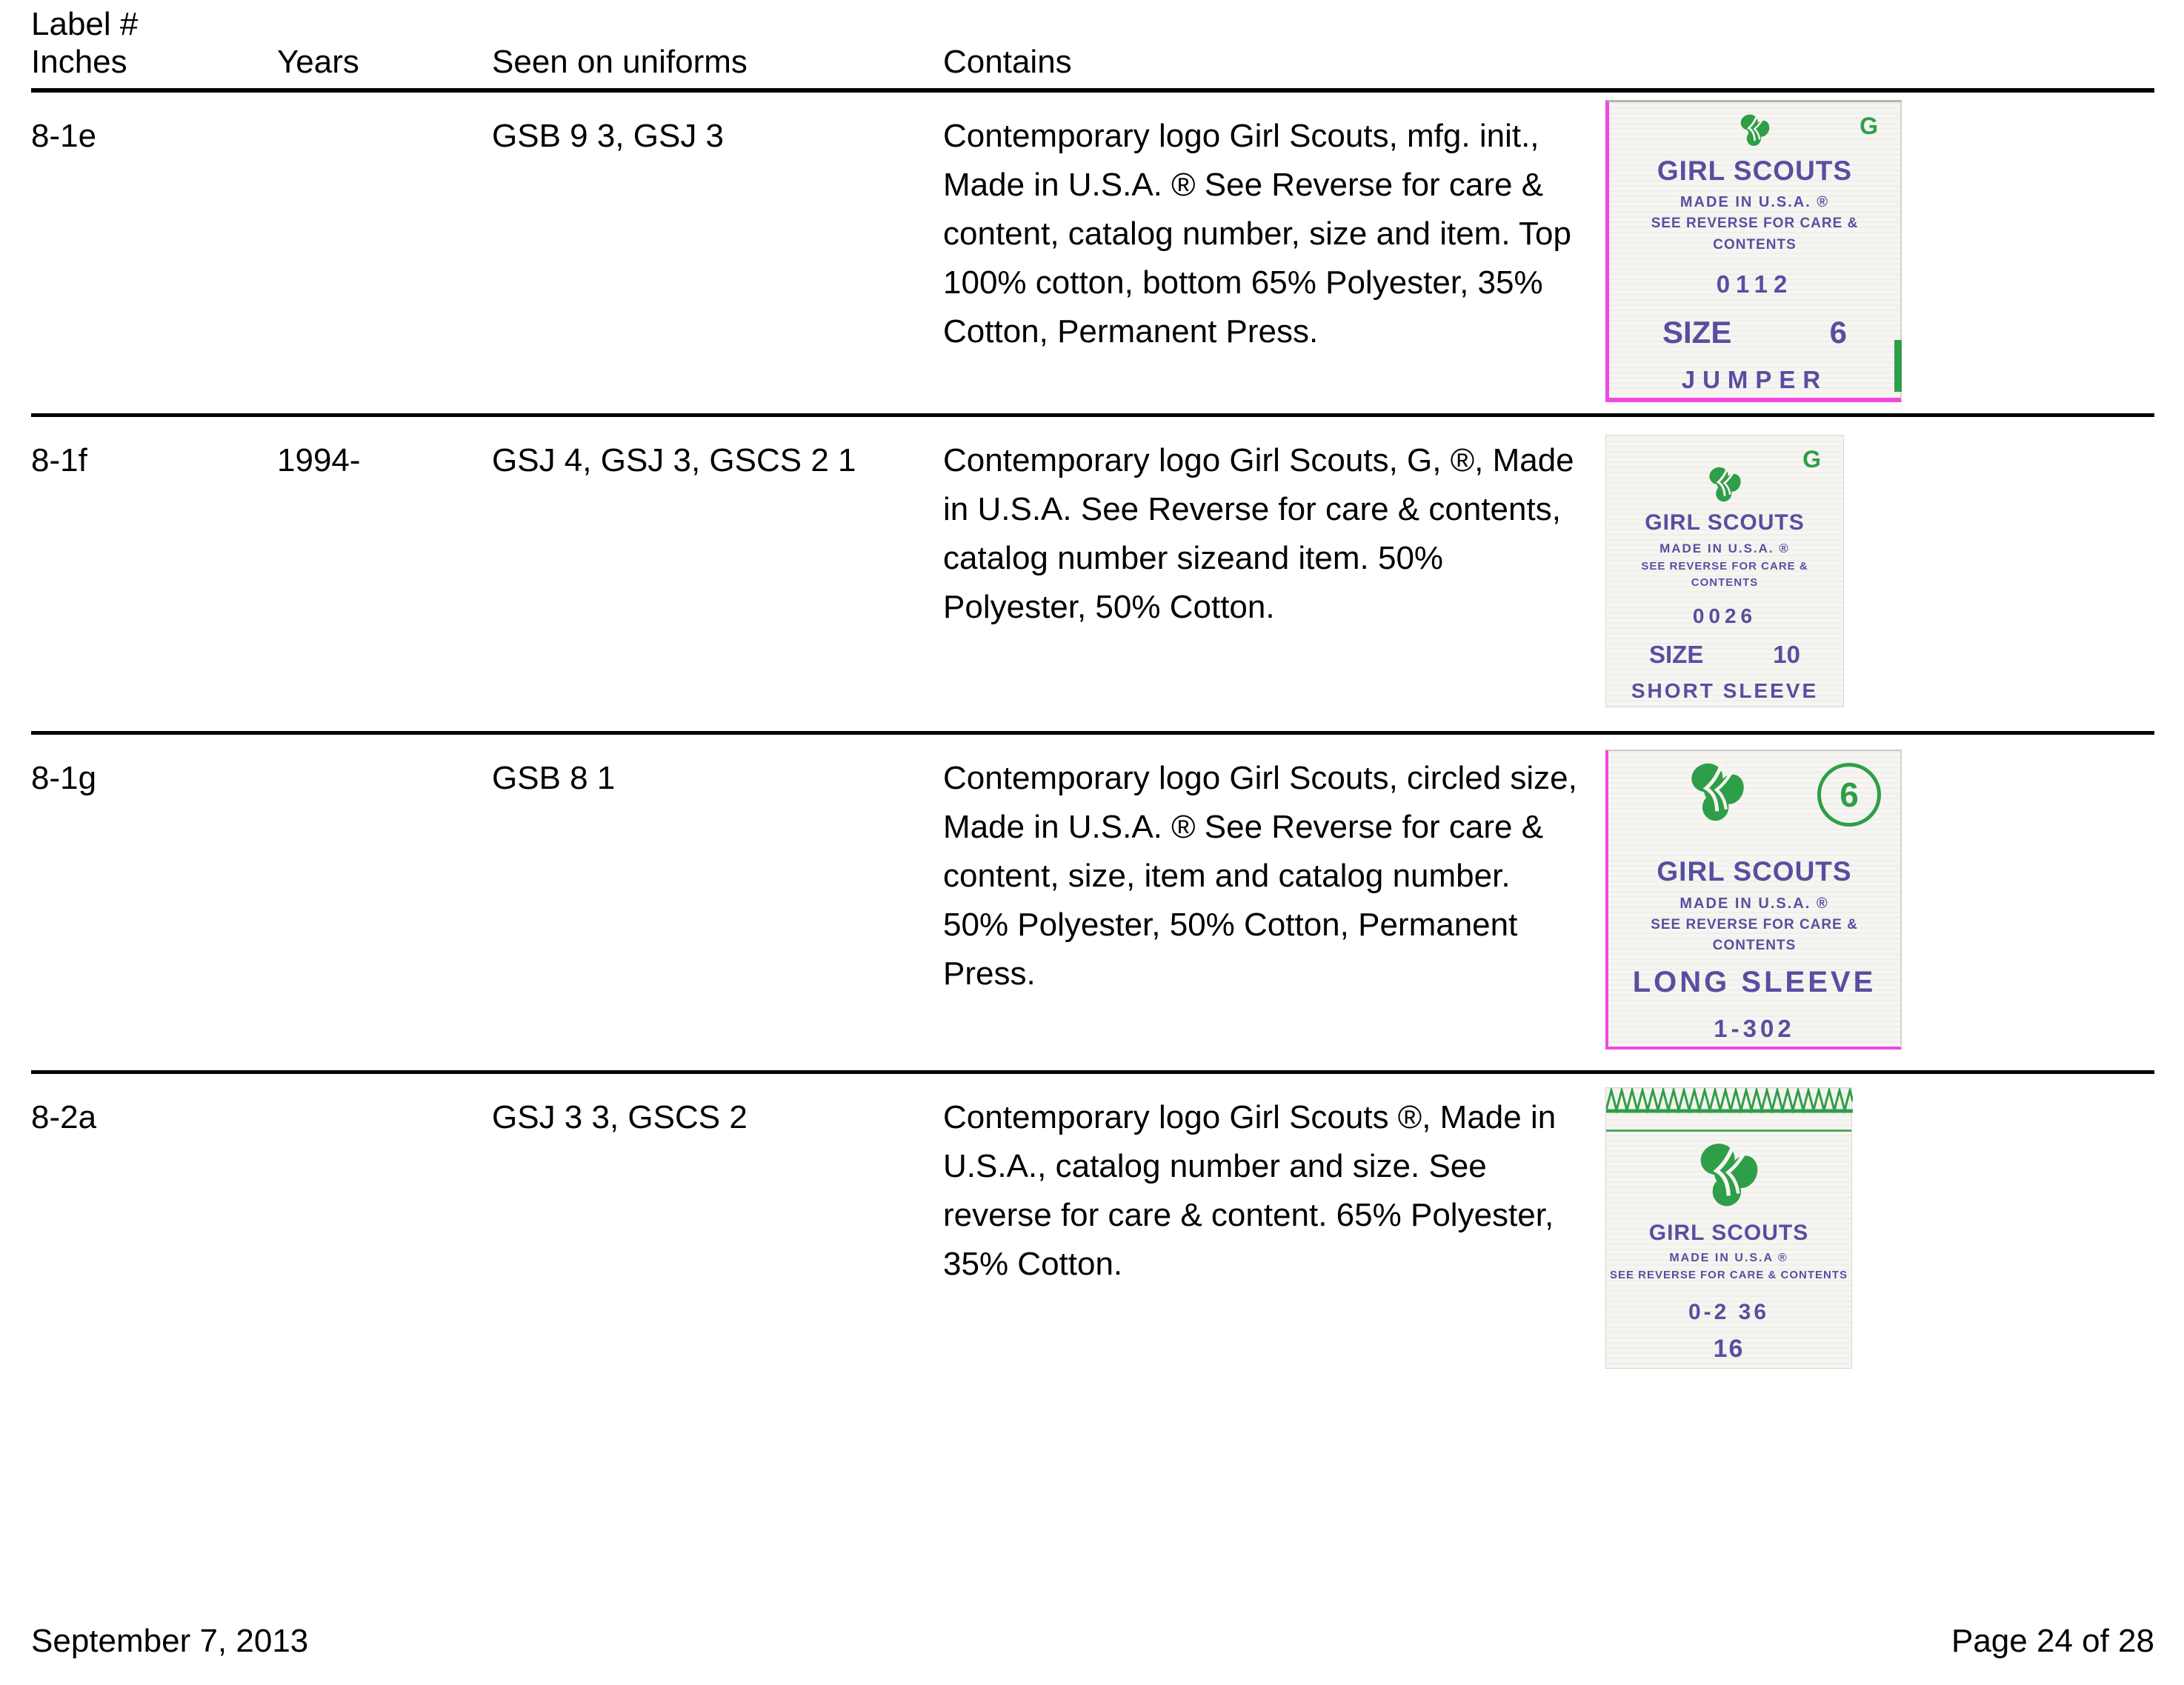 This screenshot has height=1685, width=2184. Describe the element at coordinates (1898, 367) in the screenshot. I see `tag-green-edge` at that location.